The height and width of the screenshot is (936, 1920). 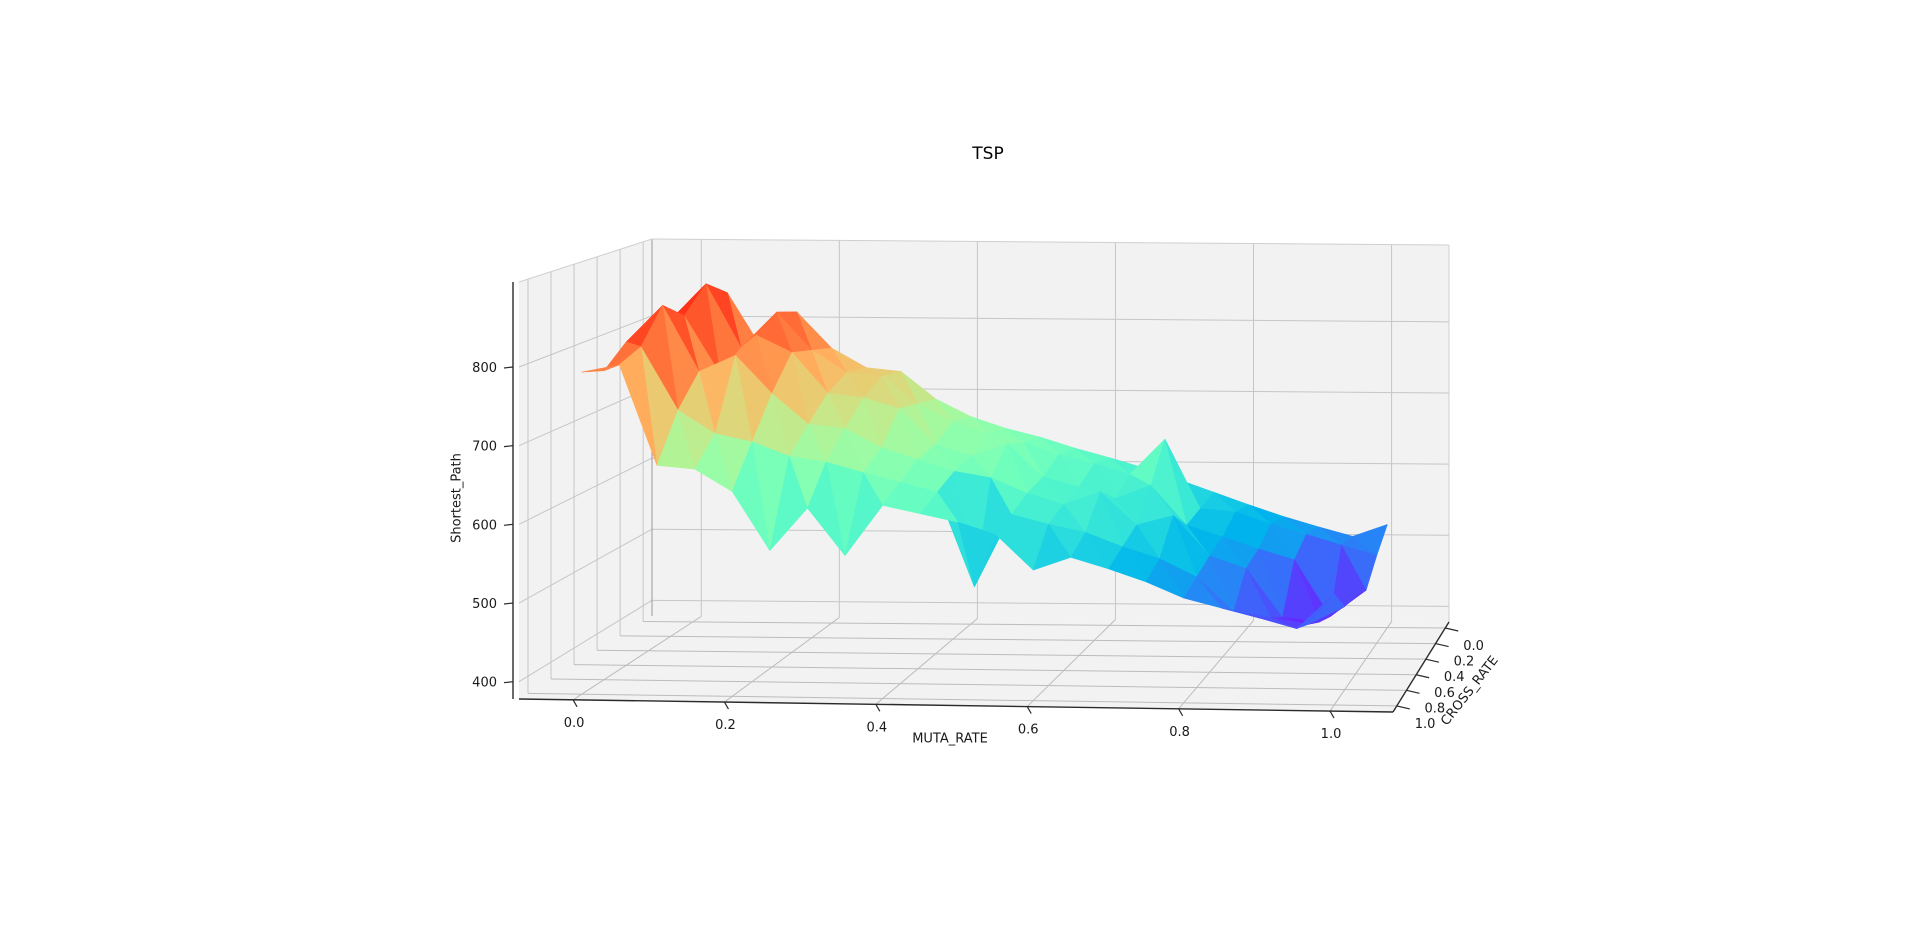 What do you see at coordinates (1444, 693) in the screenshot?
I see `y-tick-label: 0.6` at bounding box center [1444, 693].